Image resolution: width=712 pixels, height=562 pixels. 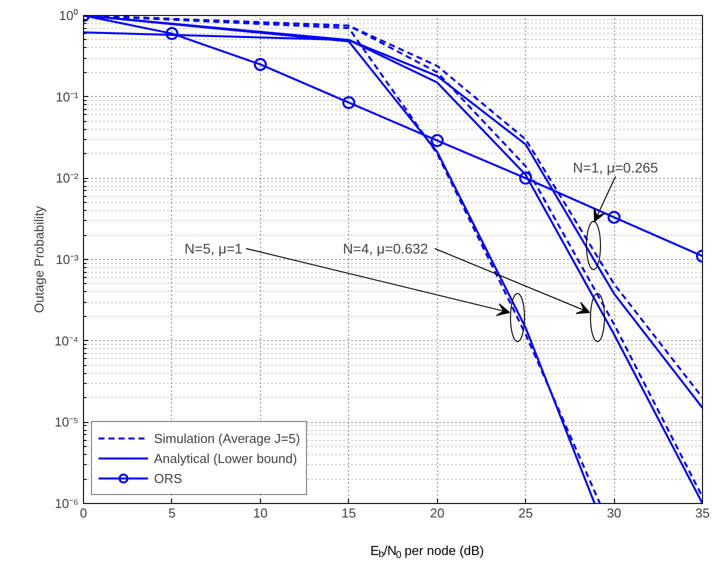 I want to click on x-tick-label: 20, so click(x=437, y=513).